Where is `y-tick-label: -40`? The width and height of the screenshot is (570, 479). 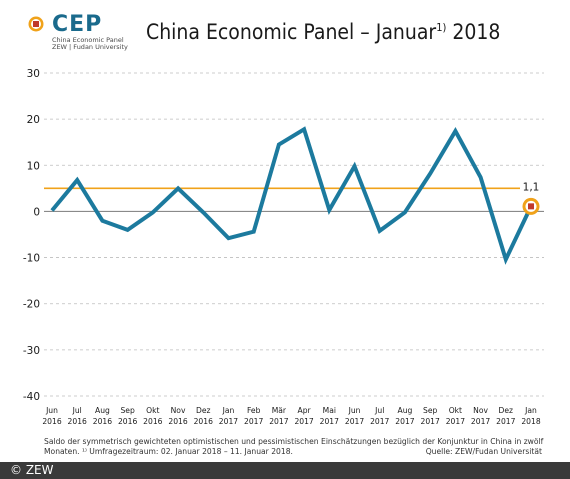 y-tick-label: -40 is located at coordinates (31, 397).